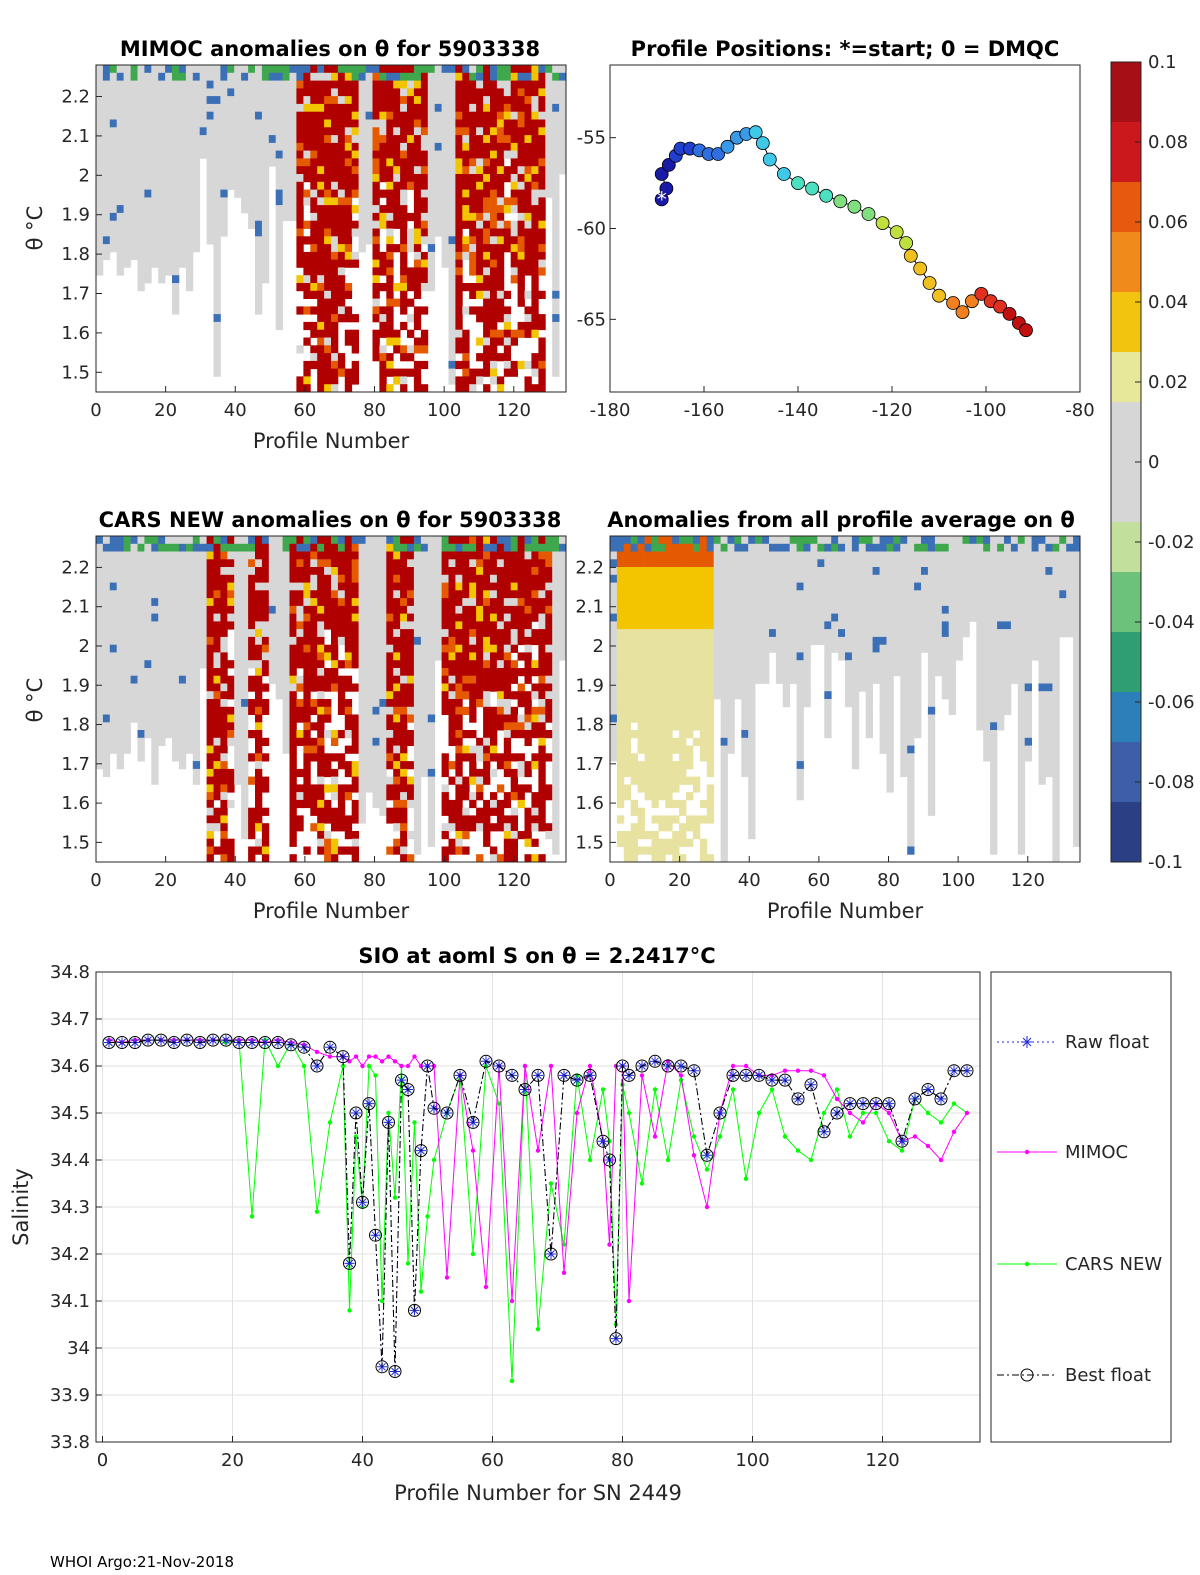 The image size is (1200, 1575). What do you see at coordinates (75, 685) in the screenshot?
I see `cars-y-tick-label: 1.9` at bounding box center [75, 685].